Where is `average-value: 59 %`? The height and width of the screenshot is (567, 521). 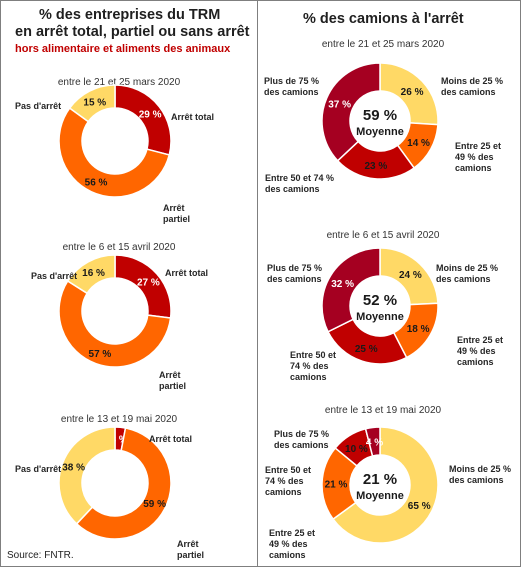 average-value: 59 % is located at coordinates (380, 115).